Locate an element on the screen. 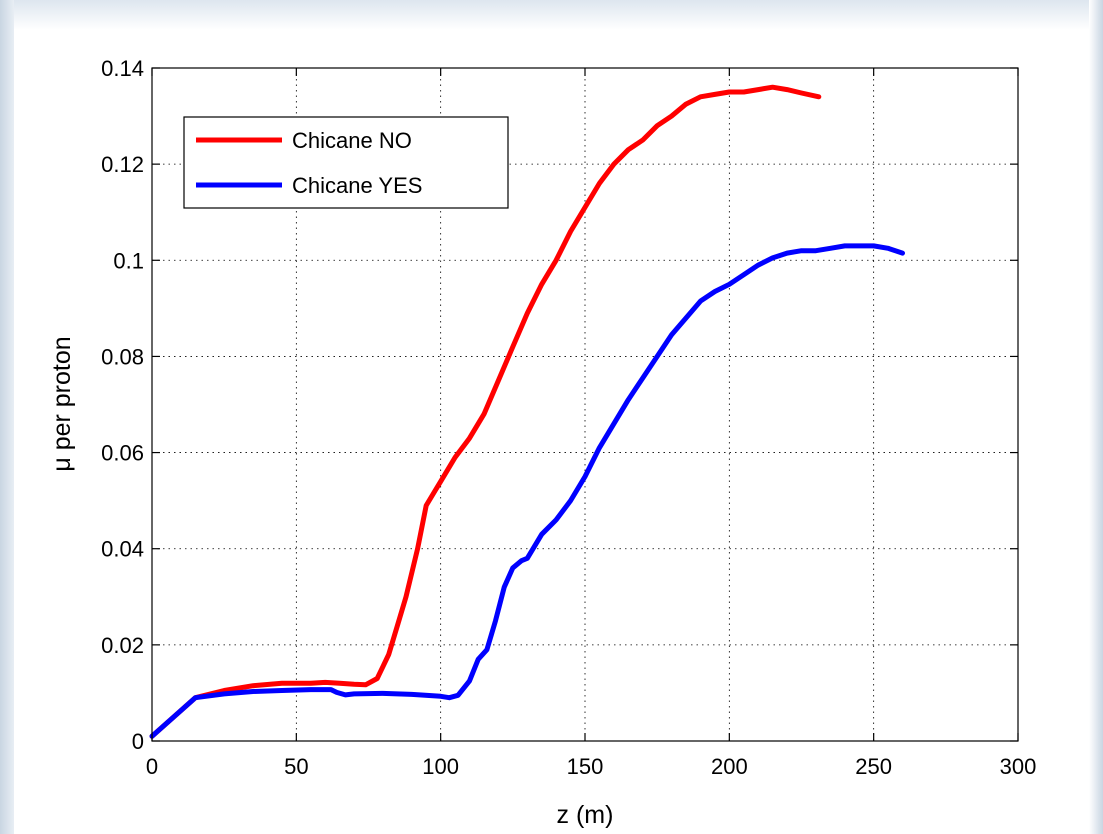 Image resolution: width=1103 pixels, height=834 pixels. x-tick-label: 250 is located at coordinates (873, 766).